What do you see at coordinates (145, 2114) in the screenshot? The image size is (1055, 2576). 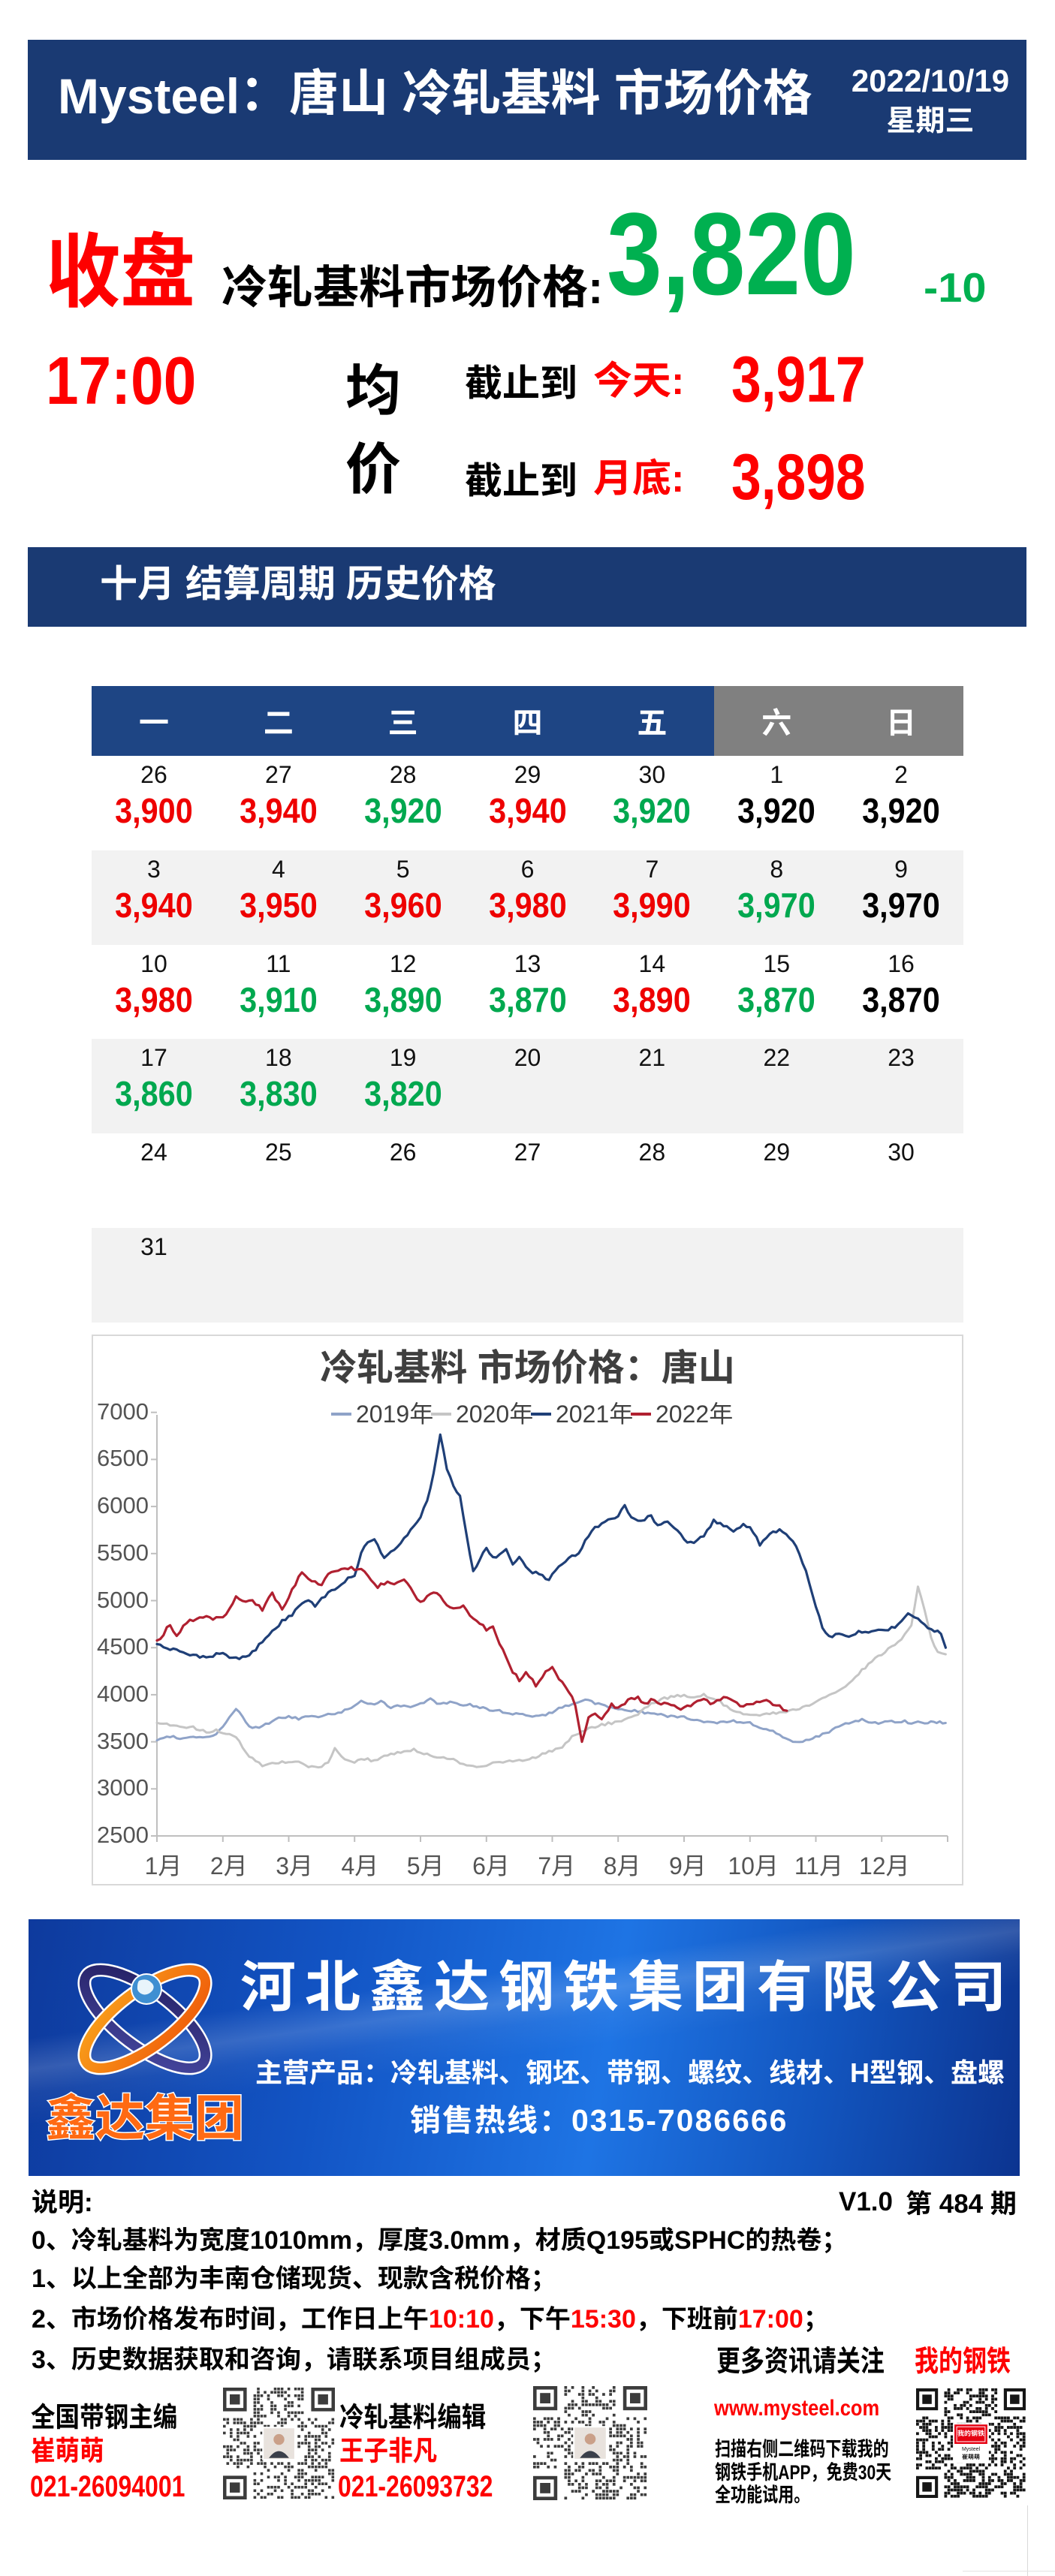 I see `svg-text: 鑫达集团` at bounding box center [145, 2114].